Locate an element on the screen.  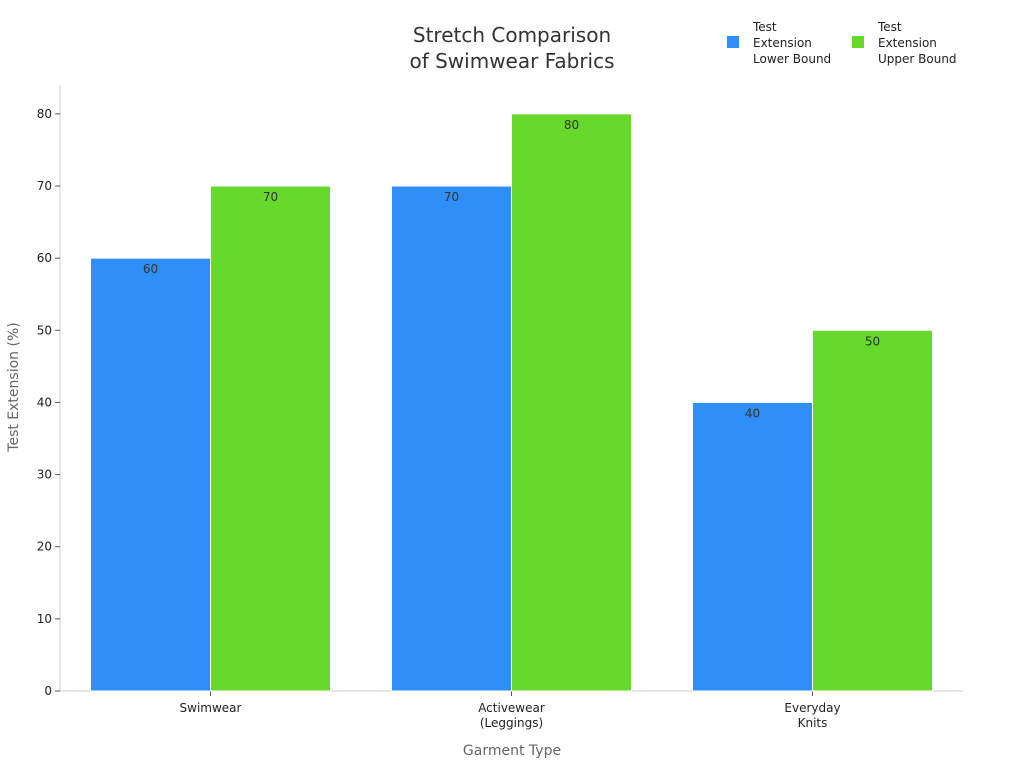
chart-title: of Swimwear Fabrics is located at coordinates (511, 61).